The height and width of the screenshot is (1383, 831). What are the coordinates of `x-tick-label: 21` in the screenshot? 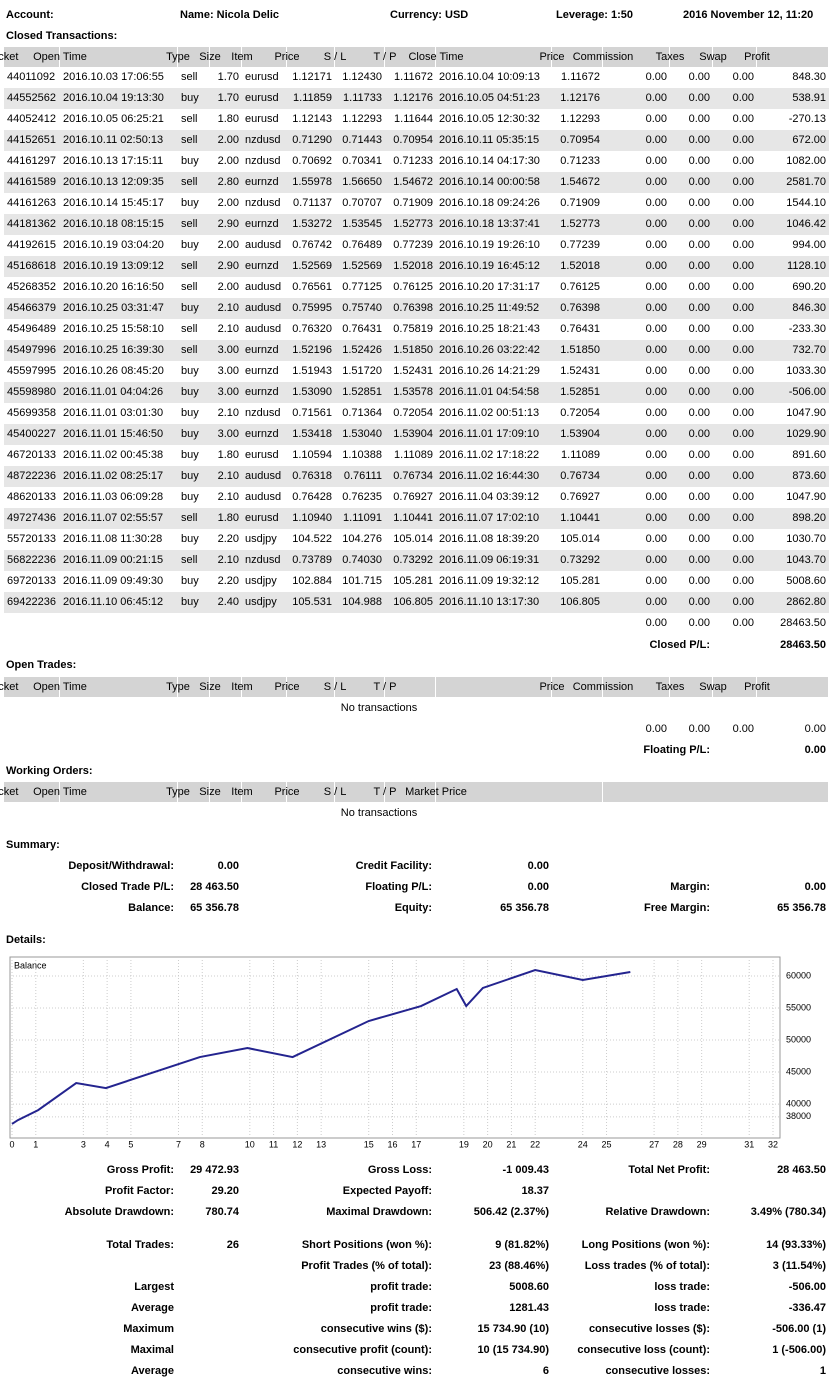 It's located at (511, 1144).